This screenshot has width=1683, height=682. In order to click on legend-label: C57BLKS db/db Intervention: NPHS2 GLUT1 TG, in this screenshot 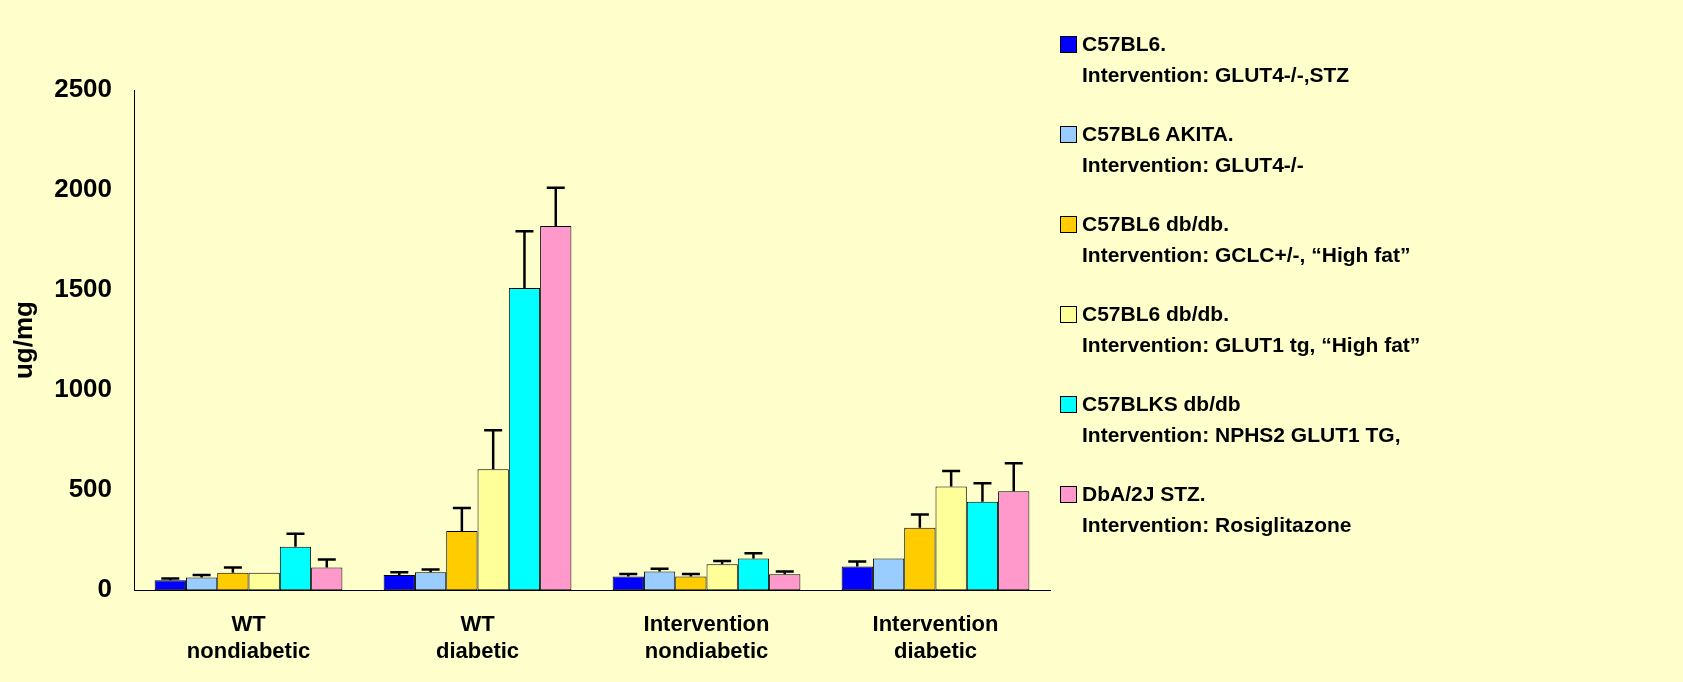, I will do `click(1241, 419)`.